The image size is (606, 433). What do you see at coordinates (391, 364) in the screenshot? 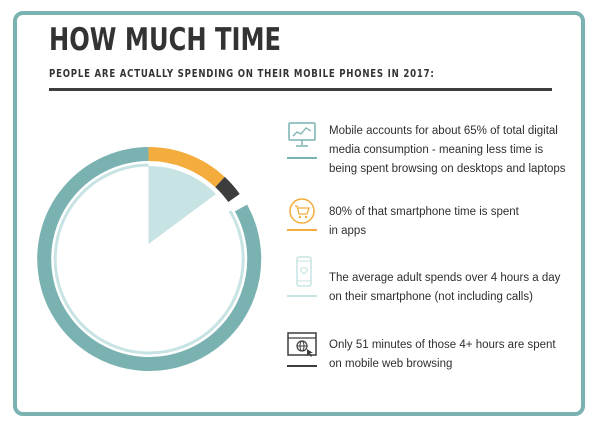
I see `fact-line: on mobile web browsing` at bounding box center [391, 364].